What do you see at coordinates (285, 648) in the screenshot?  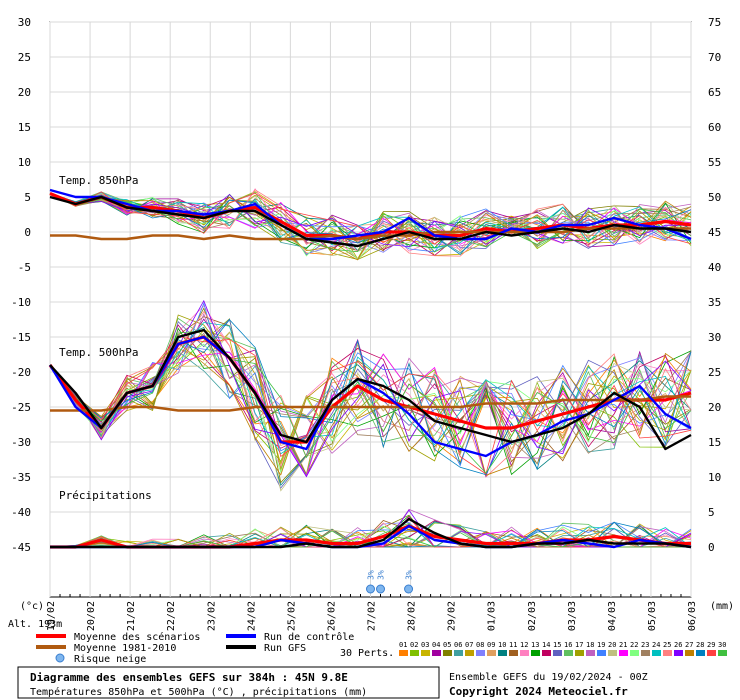 I see `legend-label-gfs: Run GFS` at bounding box center [285, 648].